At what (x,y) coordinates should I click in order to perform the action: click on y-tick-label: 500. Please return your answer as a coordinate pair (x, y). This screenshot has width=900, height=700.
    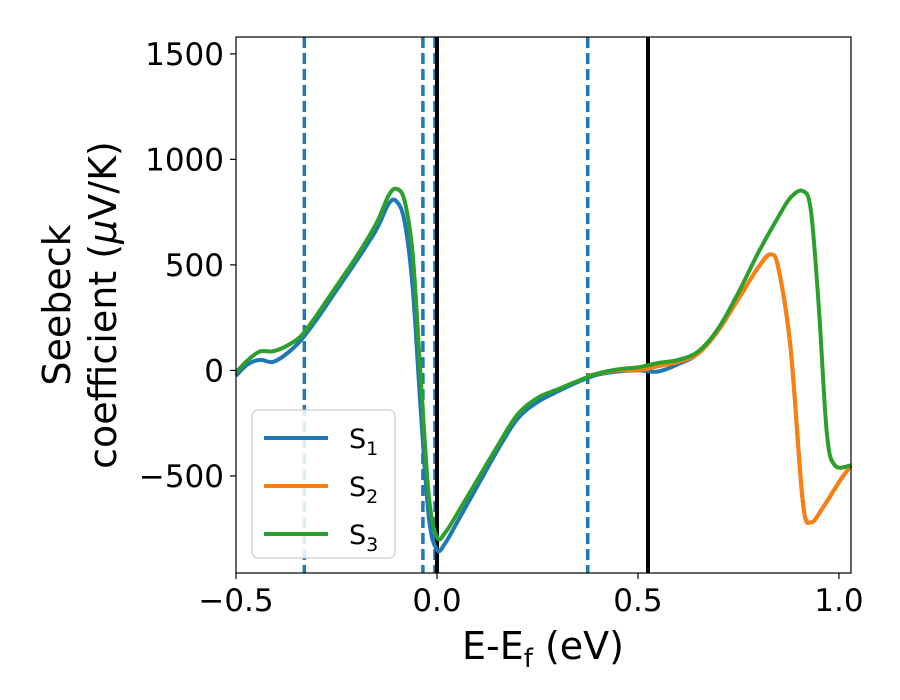
    Looking at the image, I should click on (194, 266).